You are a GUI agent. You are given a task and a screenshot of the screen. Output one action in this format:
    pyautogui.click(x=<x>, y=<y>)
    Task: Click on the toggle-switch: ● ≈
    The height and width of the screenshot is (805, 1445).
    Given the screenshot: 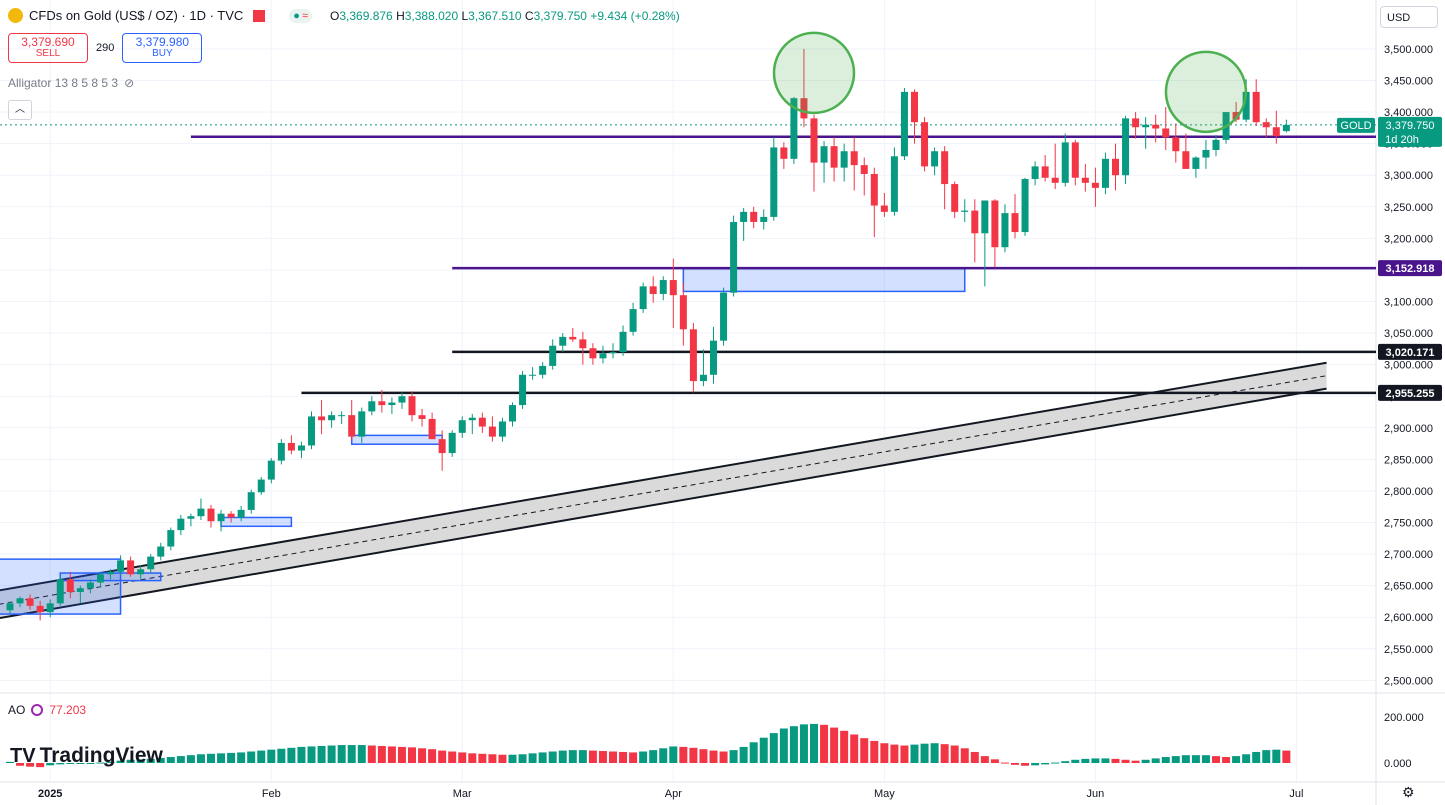 What is the action you would take?
    pyautogui.click(x=300, y=15)
    